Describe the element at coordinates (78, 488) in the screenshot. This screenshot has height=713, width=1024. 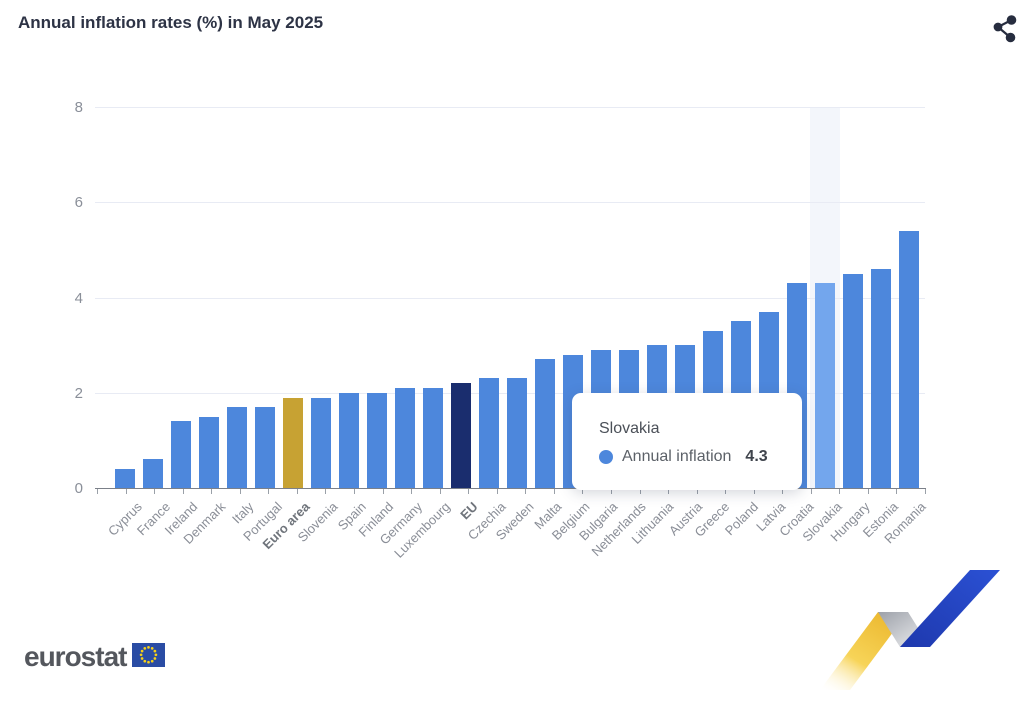
I see `y-axis-label: 0` at that location.